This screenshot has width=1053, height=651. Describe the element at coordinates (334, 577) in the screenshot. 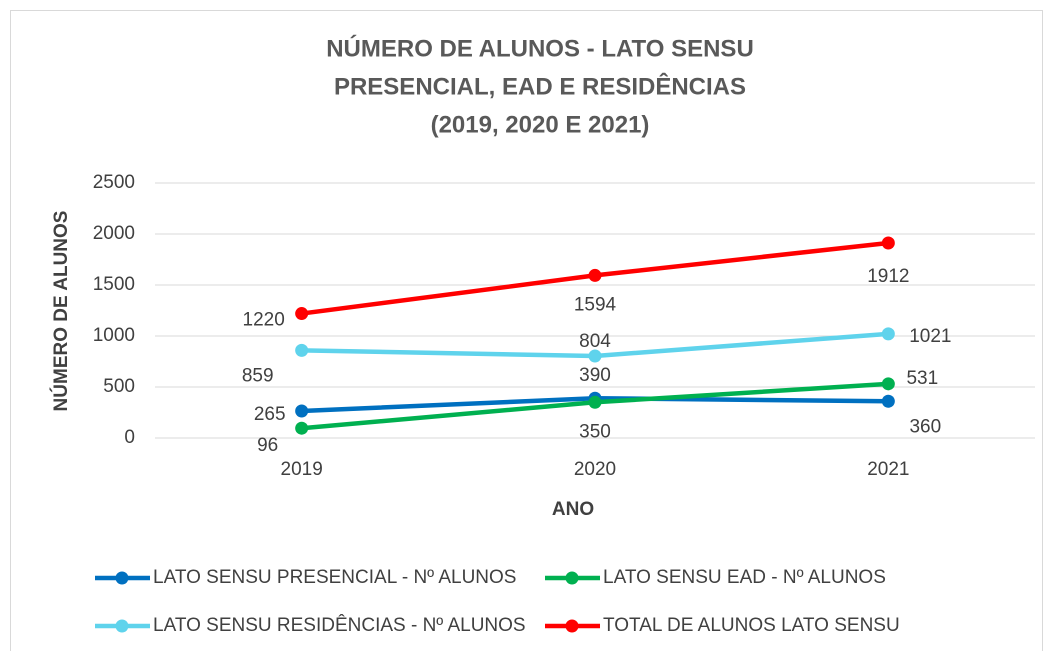

I see `legend-label: LATO SENSU PRESENCIAL - Nº ALUNOS` at that location.